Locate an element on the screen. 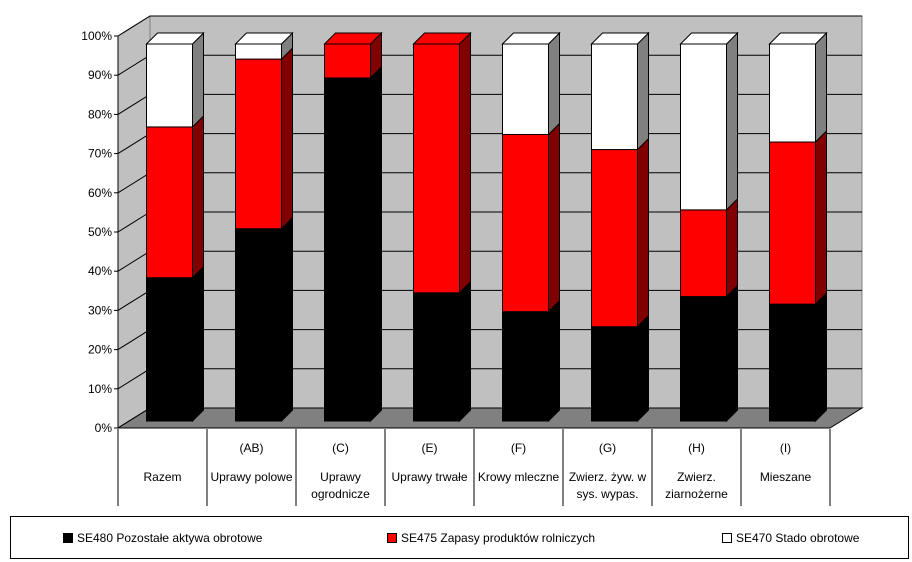 Image resolution: width=912 pixels, height=562 pixels. category-label: Mieszane is located at coordinates (786, 477).